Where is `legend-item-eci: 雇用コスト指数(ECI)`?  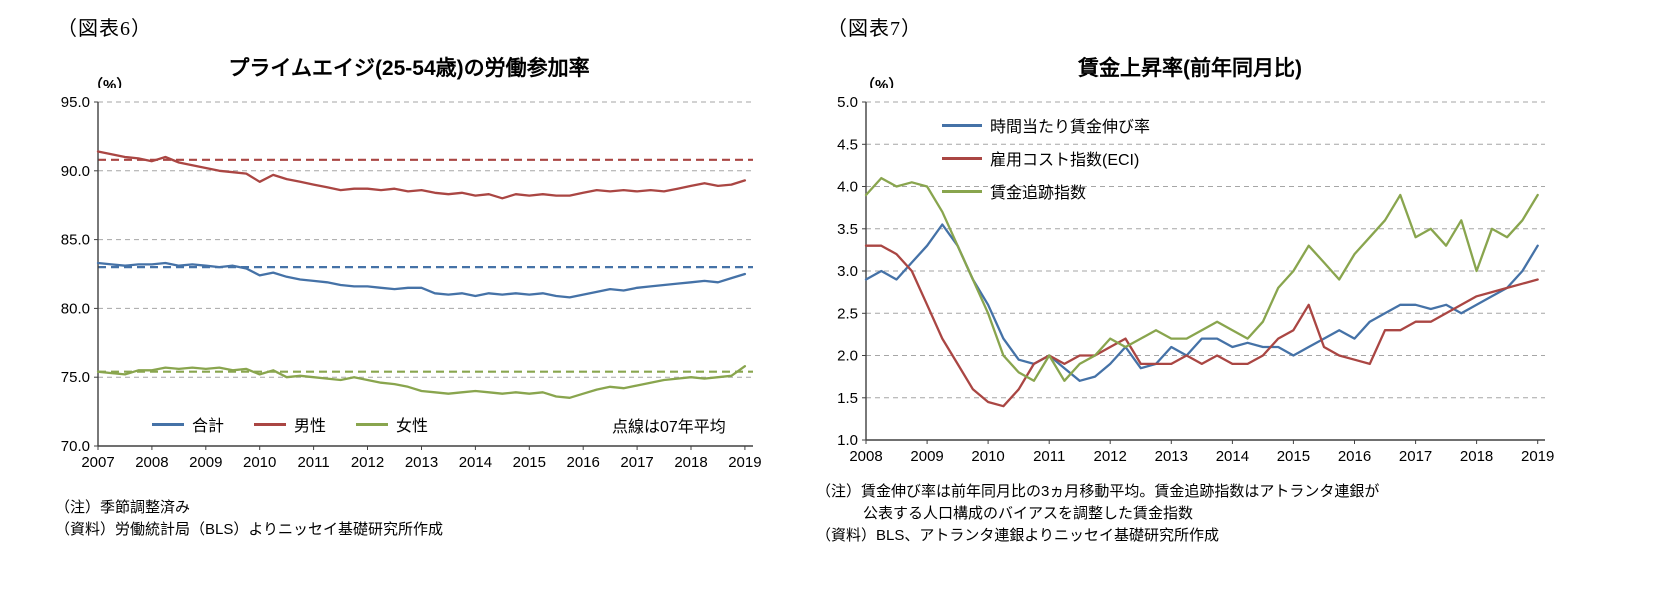
legend-item-eci: 雇用コスト指数(ECI) is located at coordinates (1046, 158).